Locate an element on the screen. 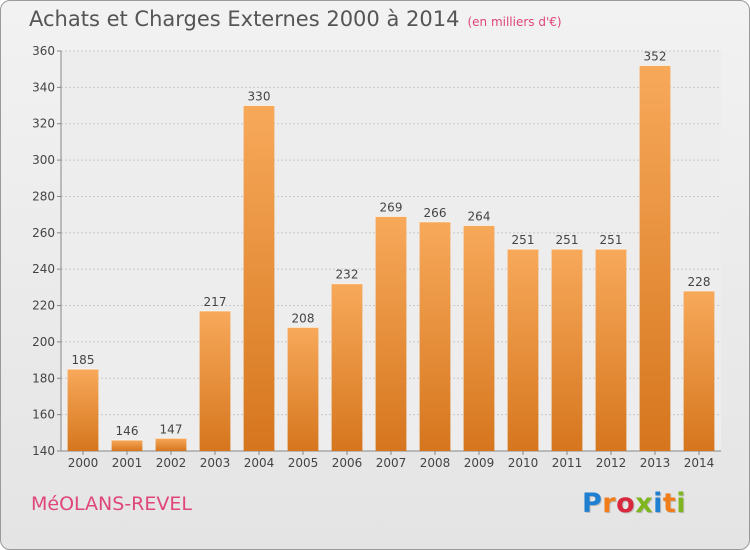 This screenshot has width=750, height=550. bar-2003 is located at coordinates (215, 381).